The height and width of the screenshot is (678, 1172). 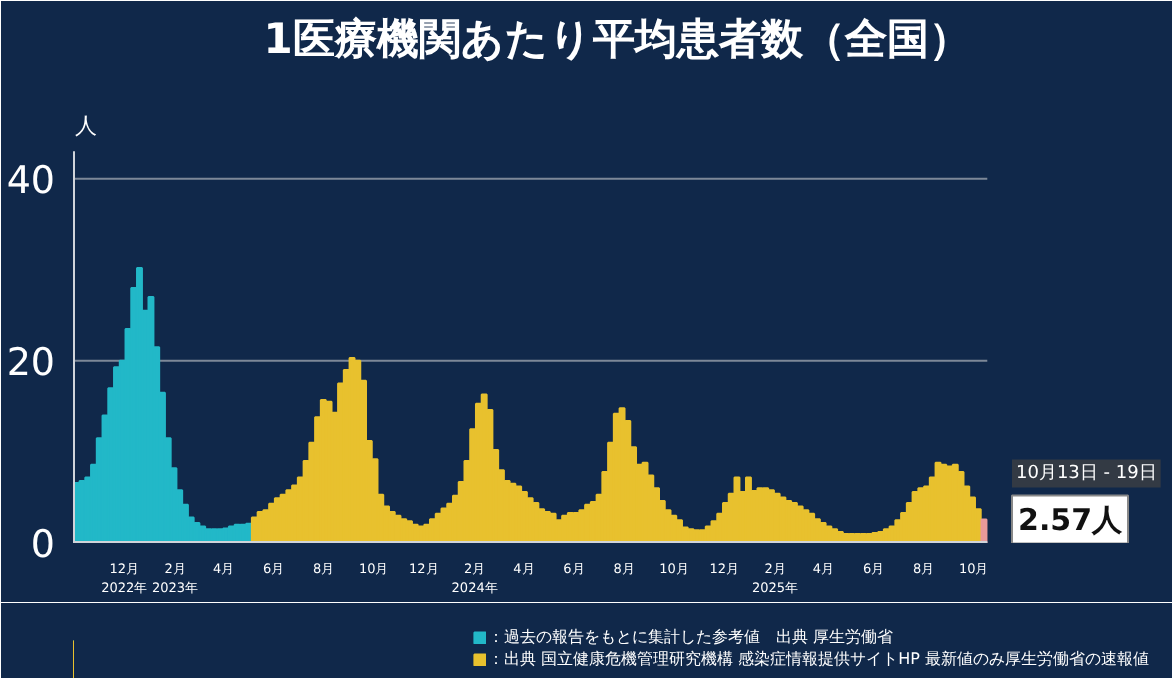 What do you see at coordinates (1071, 519) in the screenshot?
I see `annotation: 2.57人` at bounding box center [1071, 519].